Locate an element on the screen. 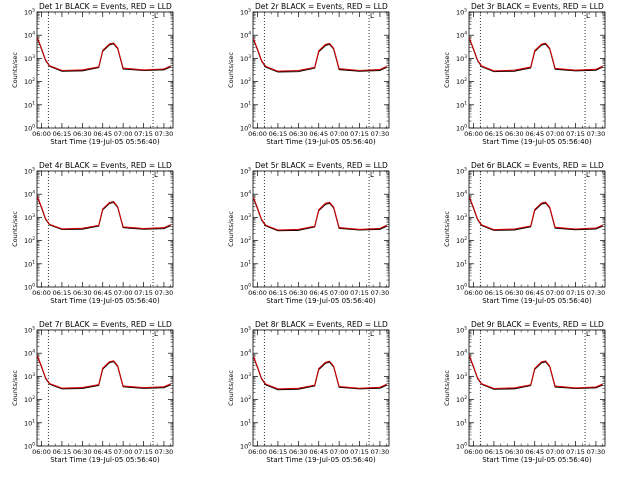 The height and width of the screenshot is (480, 640). chart-title: Det 1r BLACK = Events, RED = LLD is located at coordinates (105, 6).